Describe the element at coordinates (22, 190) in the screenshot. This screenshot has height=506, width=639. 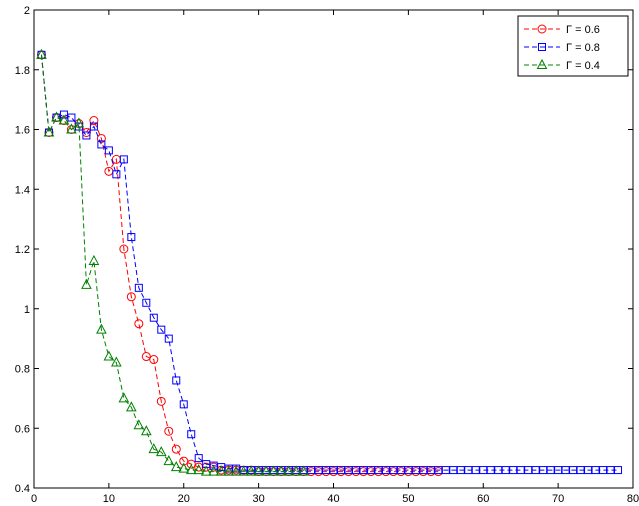
I see `y-tick-label: 1.4` at that location.